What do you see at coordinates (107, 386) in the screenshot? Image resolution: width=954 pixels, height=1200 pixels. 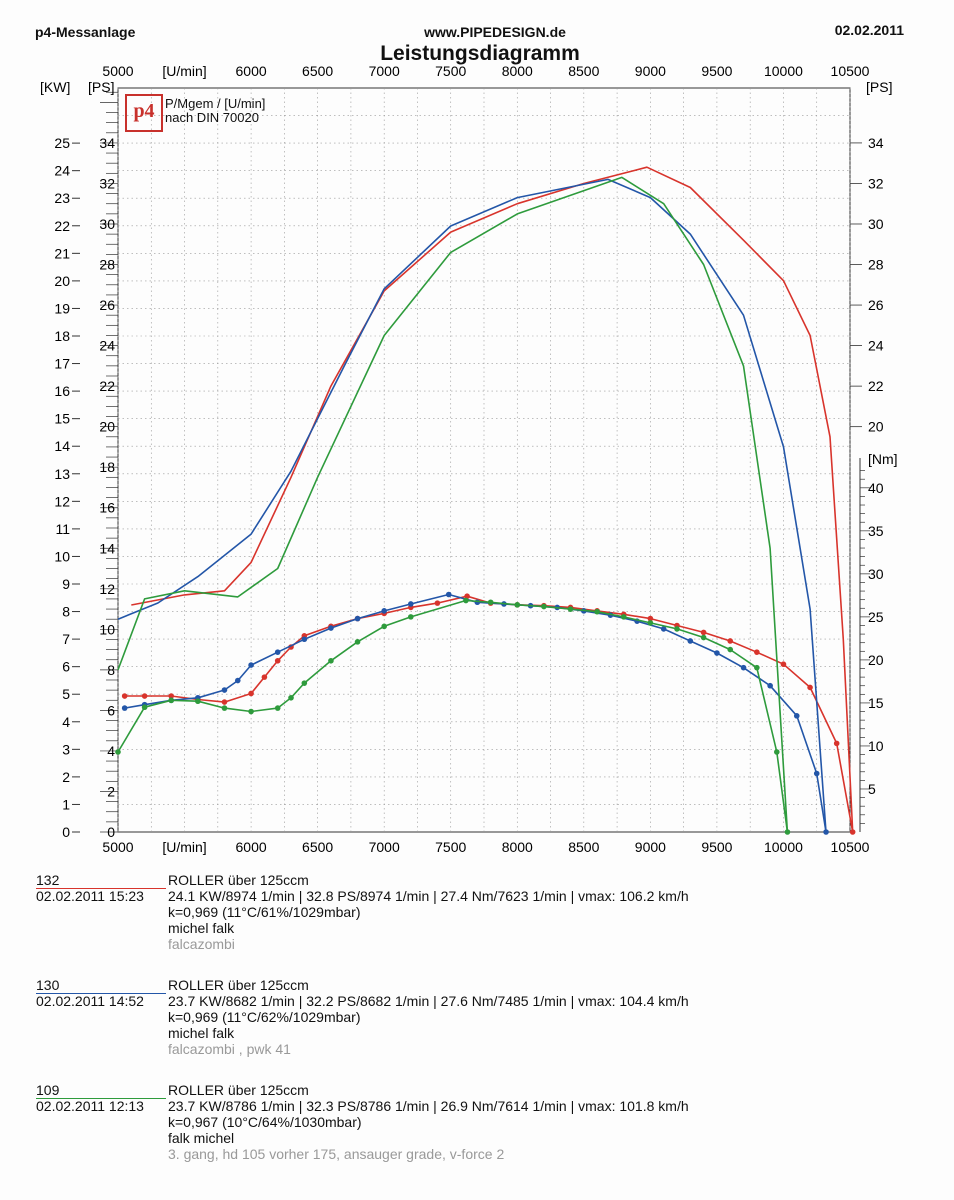 I see `ps-tick-label: 22` at bounding box center [107, 386].